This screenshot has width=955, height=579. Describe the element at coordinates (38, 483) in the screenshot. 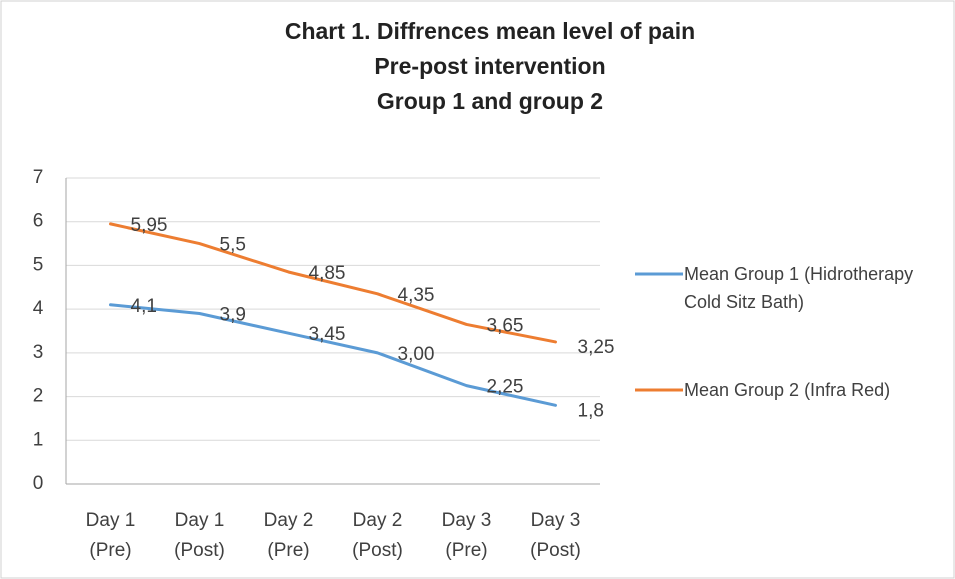

I see `y-tick-label: 0` at that location.